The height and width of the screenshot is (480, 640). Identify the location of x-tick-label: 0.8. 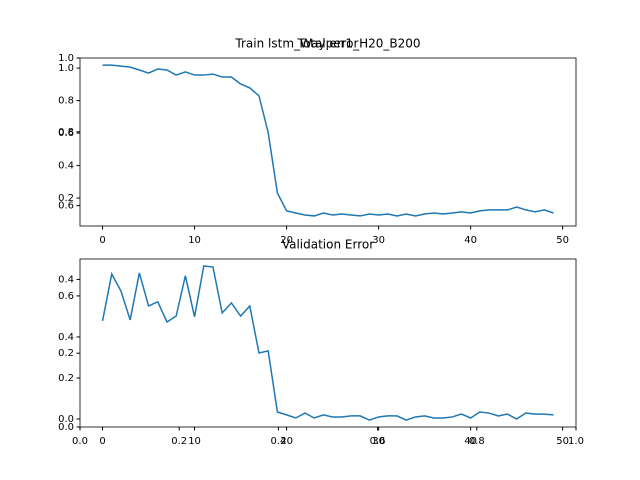
(477, 441).